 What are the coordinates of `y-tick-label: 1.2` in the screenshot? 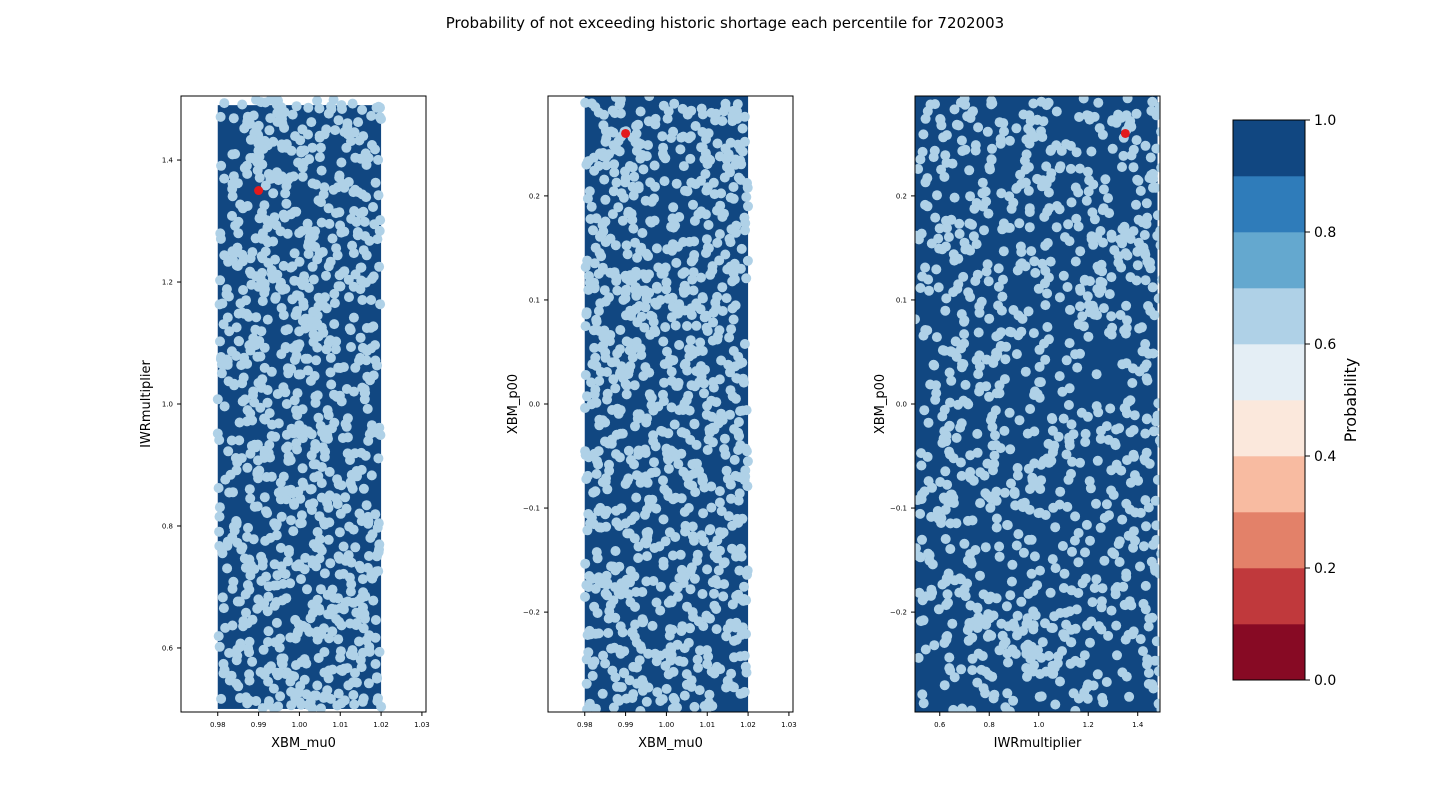 It's located at (167, 283).